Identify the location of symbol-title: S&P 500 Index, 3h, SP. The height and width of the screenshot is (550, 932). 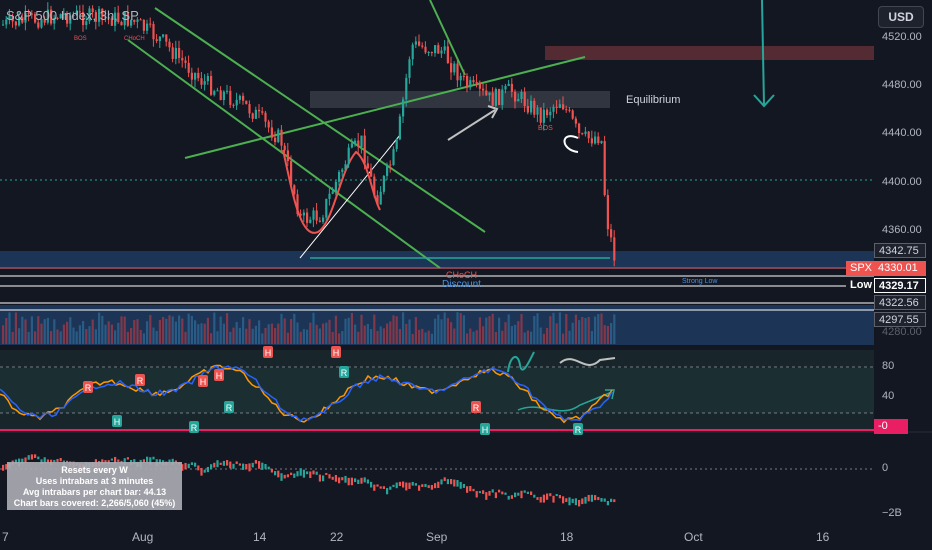
(72, 15).